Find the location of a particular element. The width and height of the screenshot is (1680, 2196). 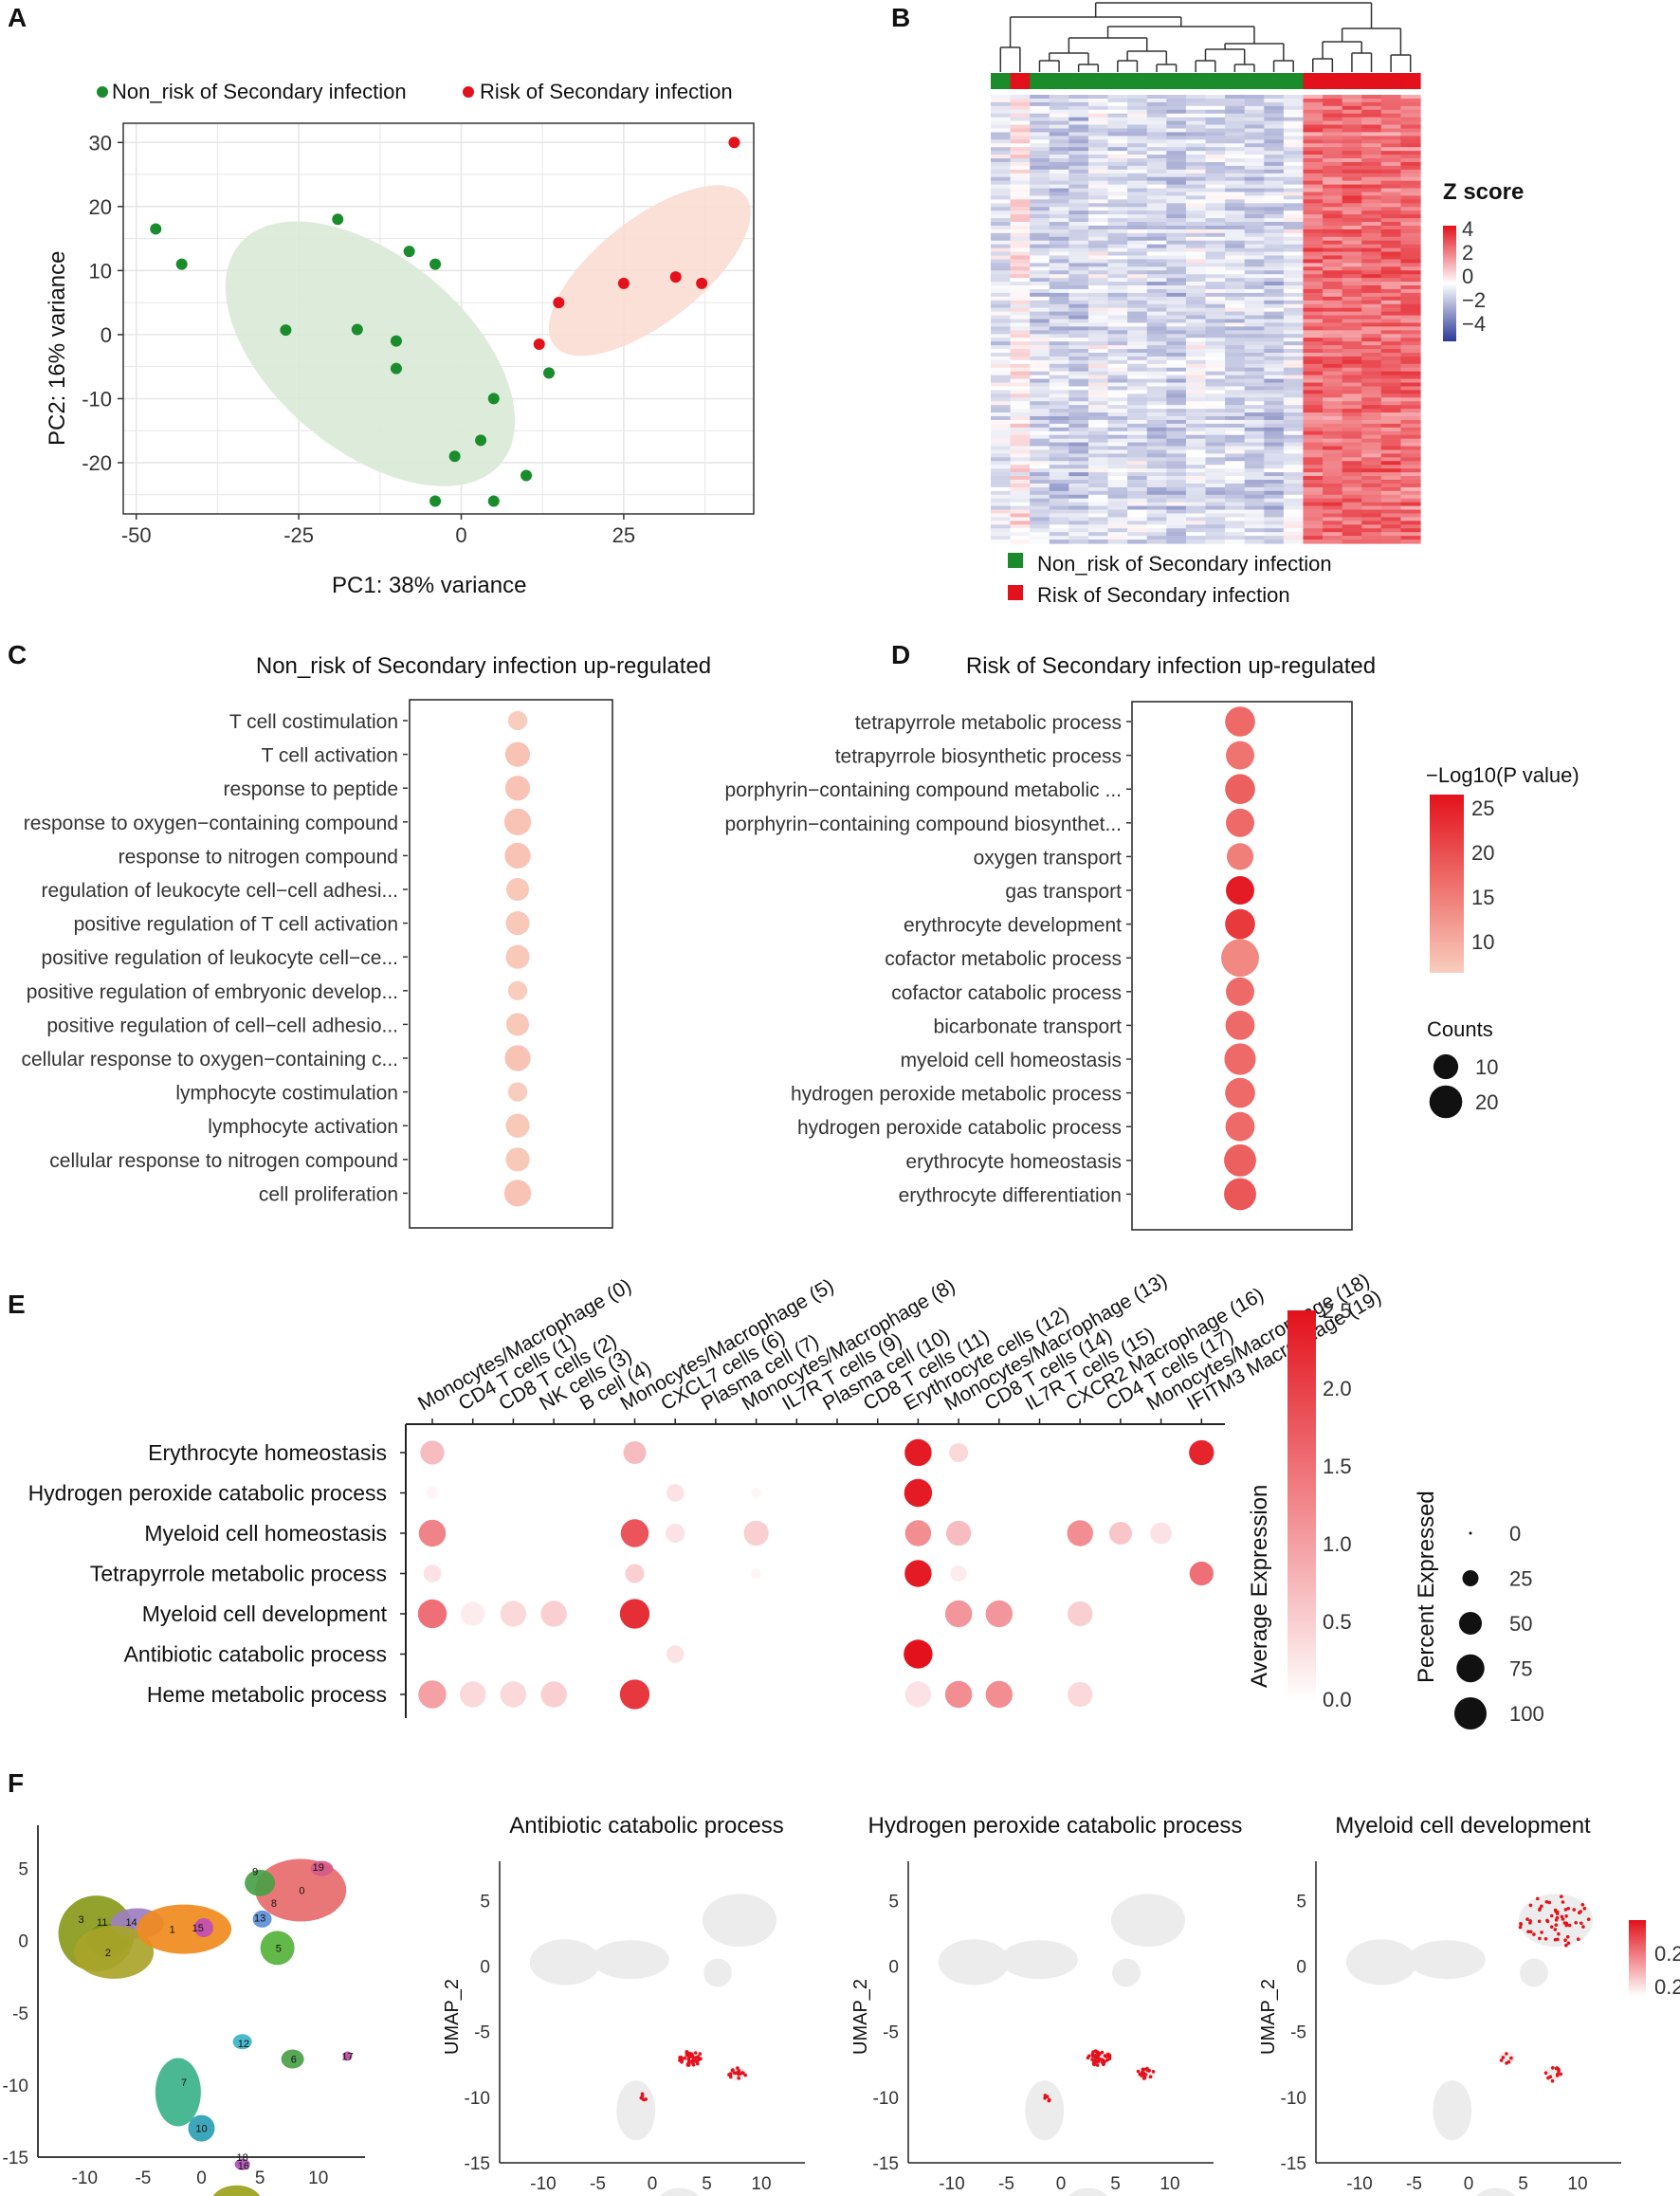

dendrogram is located at coordinates (1205, 37).